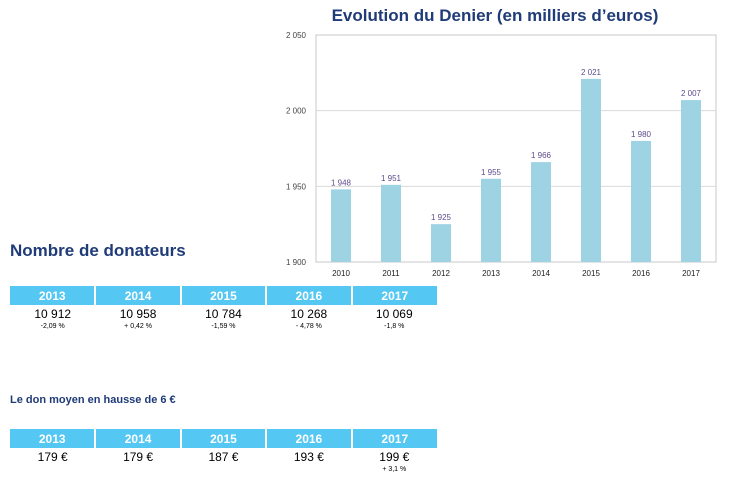 The image size is (748, 479). Describe the element at coordinates (591, 273) in the screenshot. I see `x-tick-label: 2015` at that location.